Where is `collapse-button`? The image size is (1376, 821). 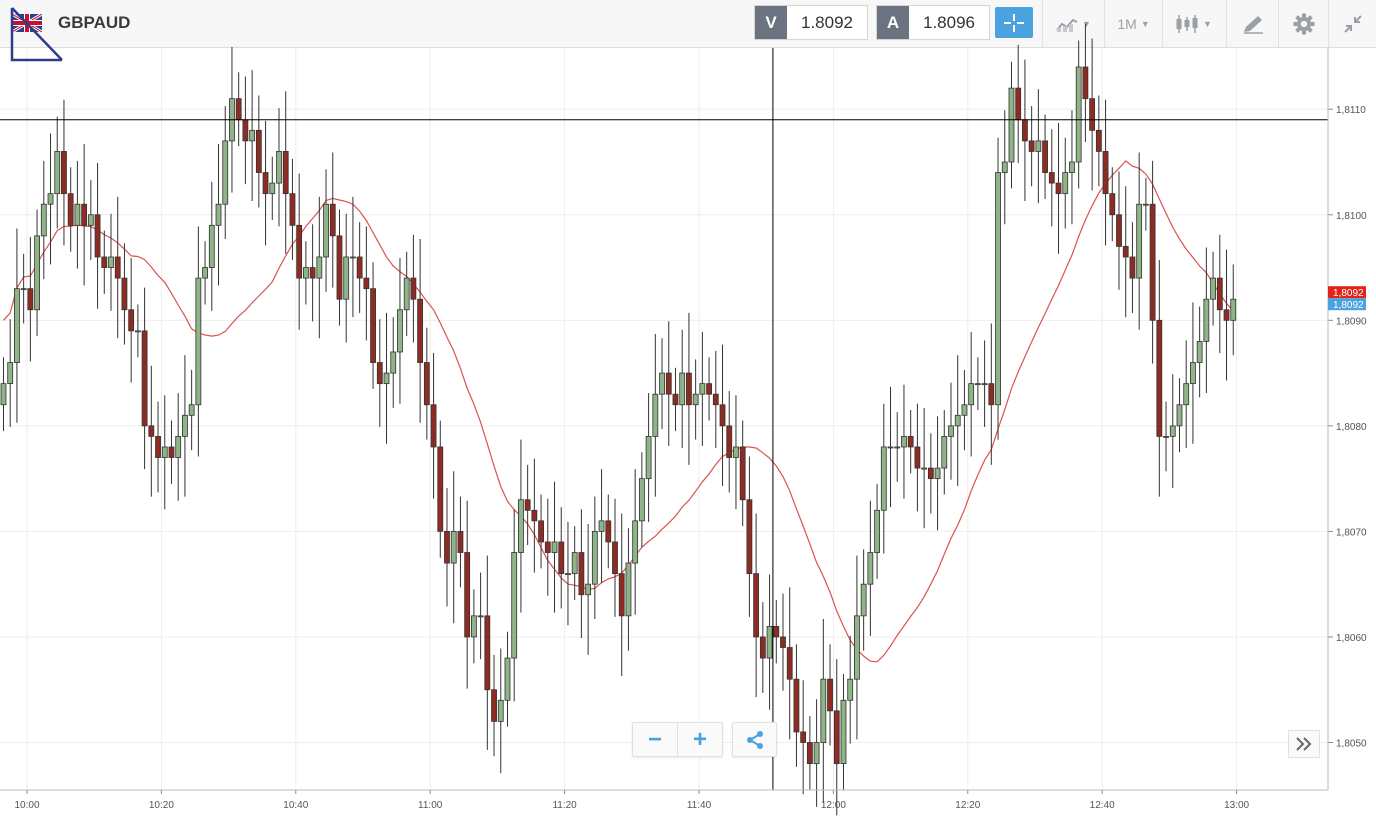
collapse-button is located at coordinates (1352, 23).